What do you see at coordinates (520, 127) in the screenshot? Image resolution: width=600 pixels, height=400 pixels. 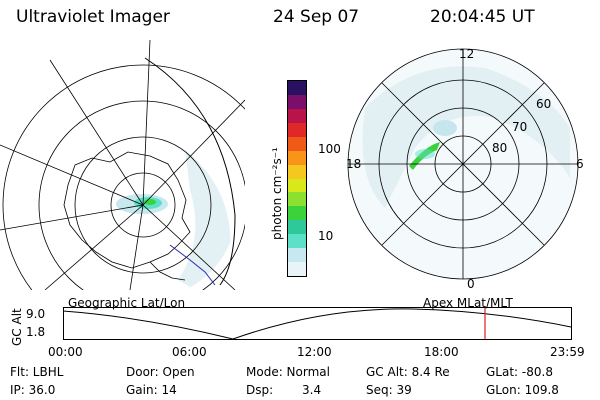 I see `mlat-label-70: 70` at bounding box center [520, 127].